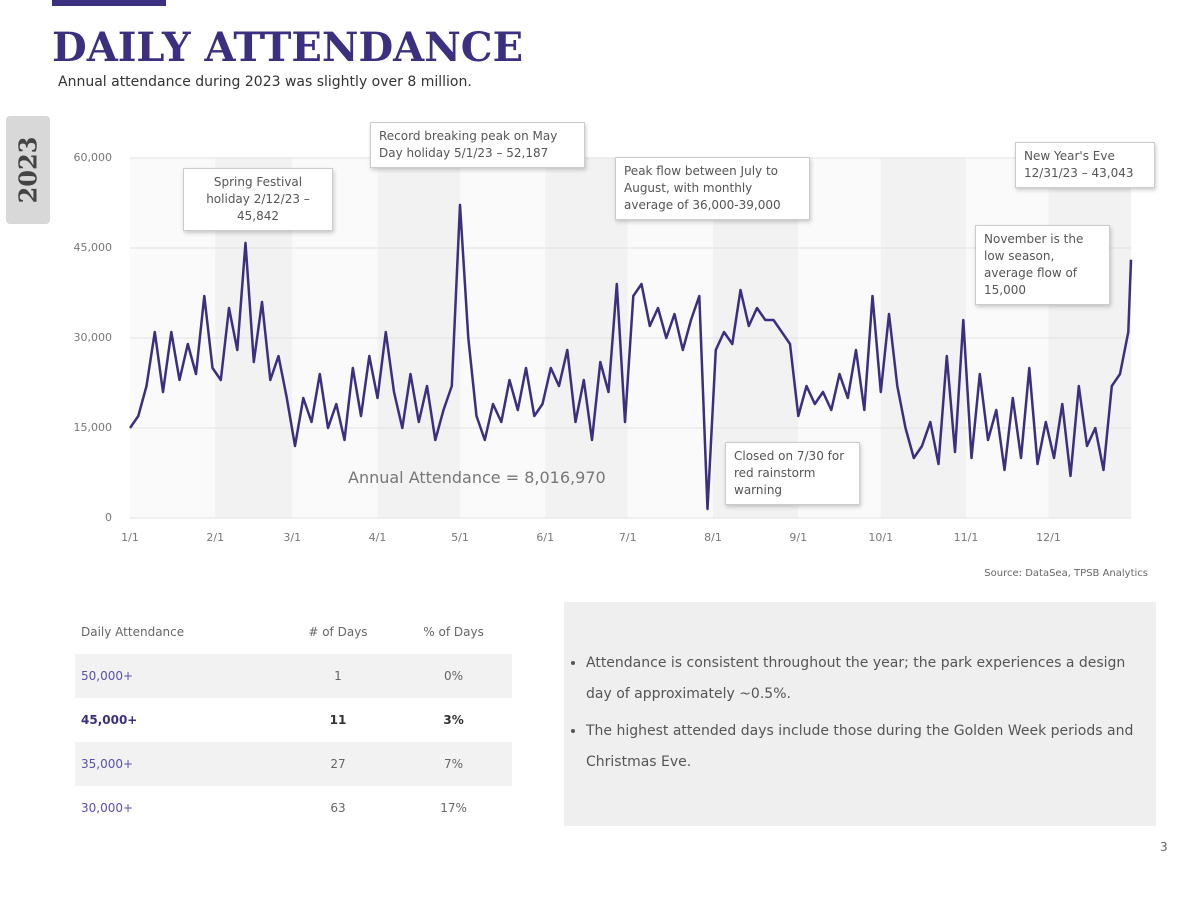  I want to click on table-row: 30,000+ 63 17%, so click(293, 808).